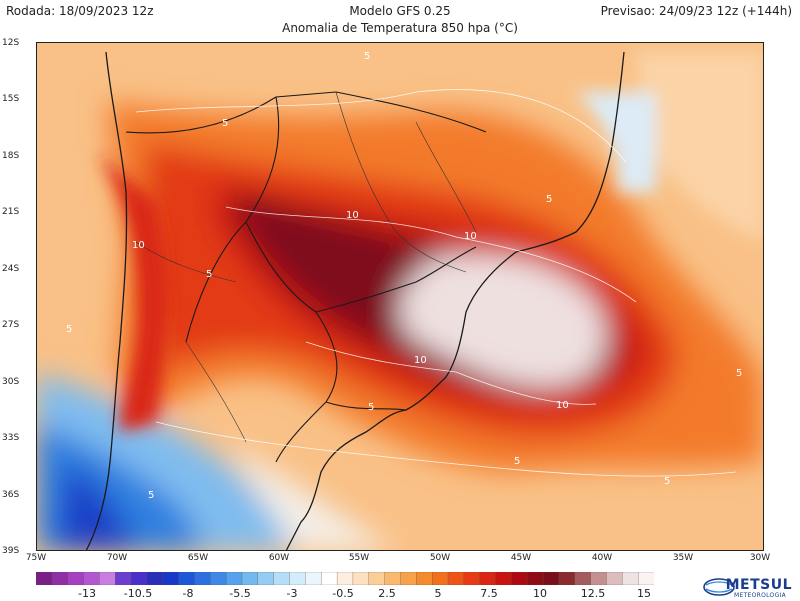 The width and height of the screenshot is (800, 601). Describe the element at coordinates (602, 558) in the screenshot. I see `lon-label: 40W` at that location.